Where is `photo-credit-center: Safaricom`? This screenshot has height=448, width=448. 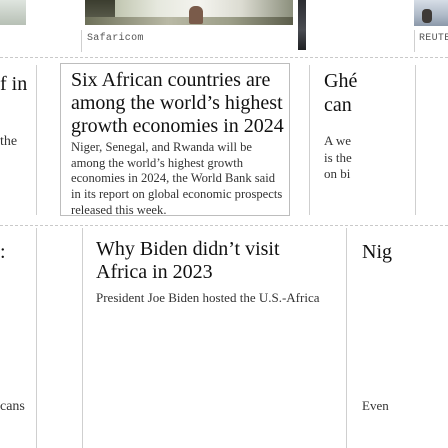
photo-credit-center: Safaricom is located at coordinates (115, 38).